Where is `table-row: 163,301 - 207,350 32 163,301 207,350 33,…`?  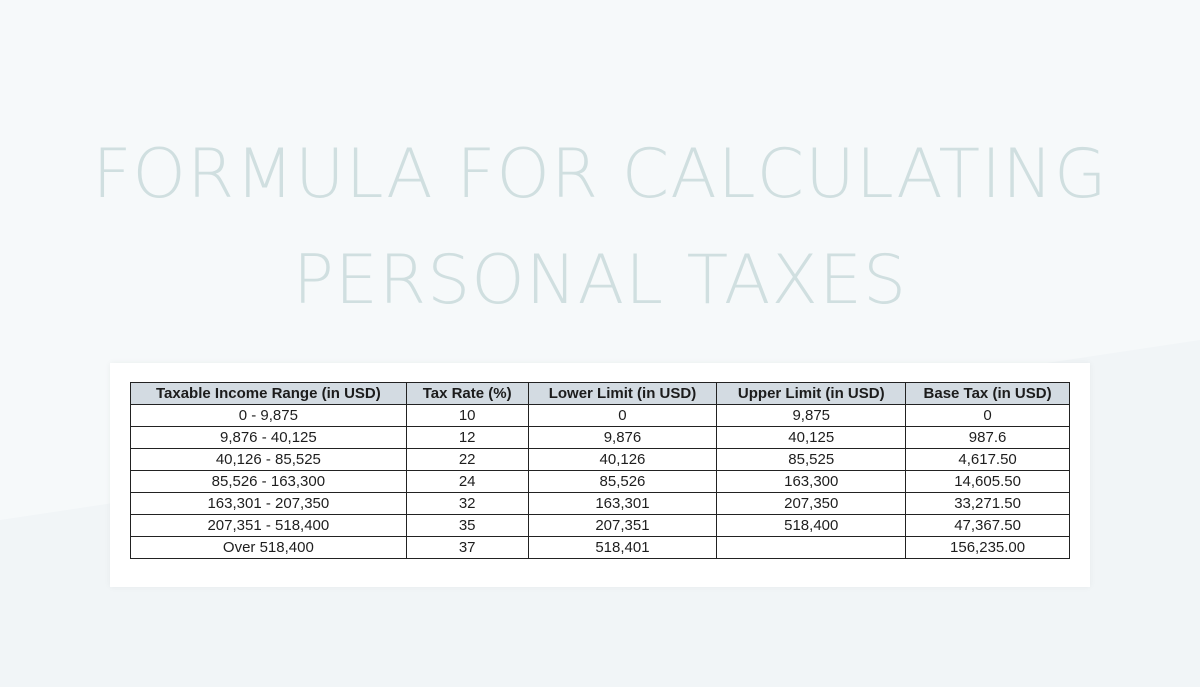
table-row: 163,301 - 207,350 32 163,301 207,350 33,… is located at coordinates (600, 503).